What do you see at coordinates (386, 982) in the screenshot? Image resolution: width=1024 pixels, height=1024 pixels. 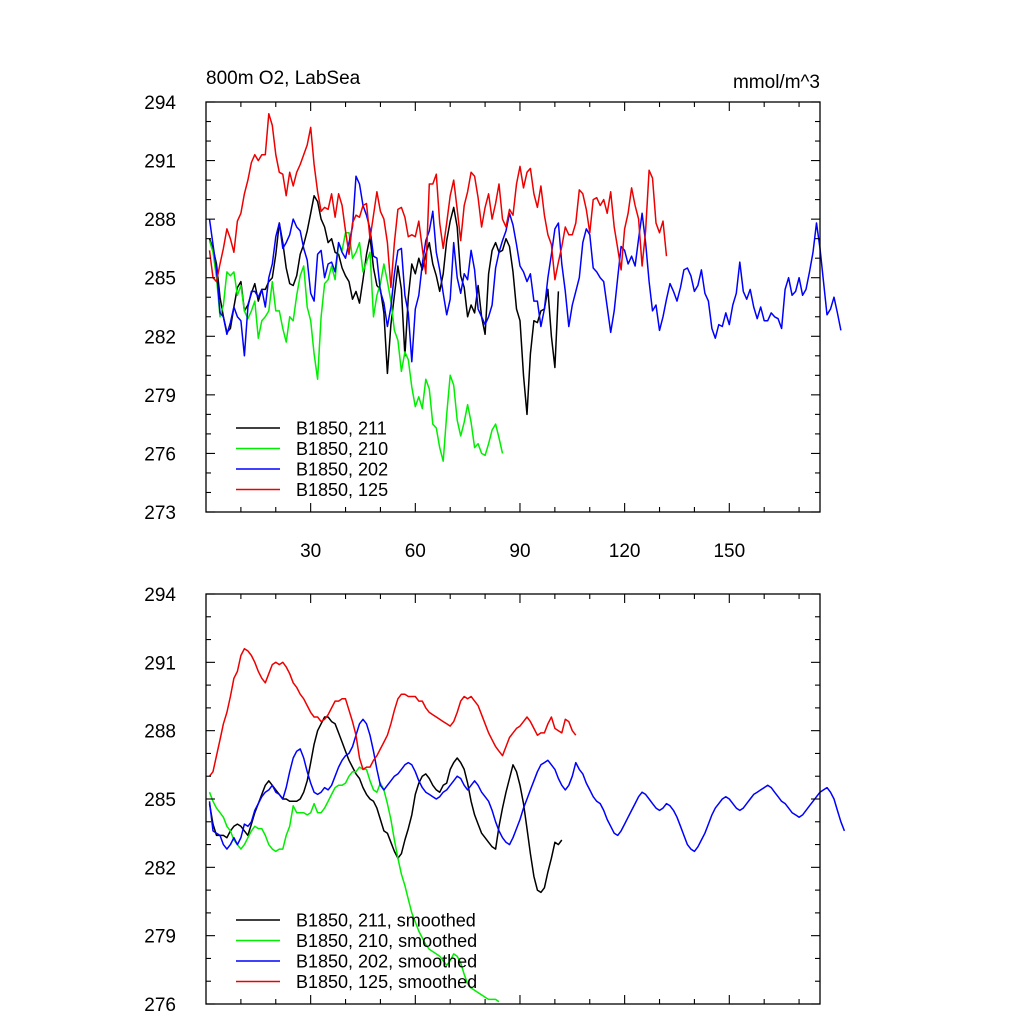 I see `bottom-legend-label-4: B1850, 125, smoothed` at bounding box center [386, 982].